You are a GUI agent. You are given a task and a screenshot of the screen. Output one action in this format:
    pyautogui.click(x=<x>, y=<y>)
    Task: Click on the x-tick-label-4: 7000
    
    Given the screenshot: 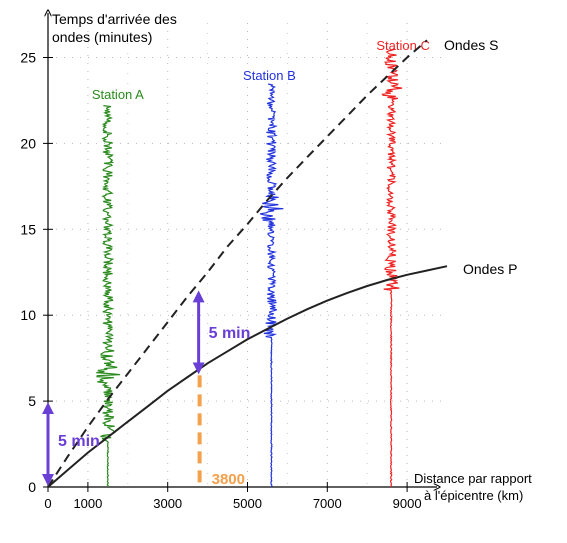 What is the action you would take?
    pyautogui.click(x=327, y=503)
    